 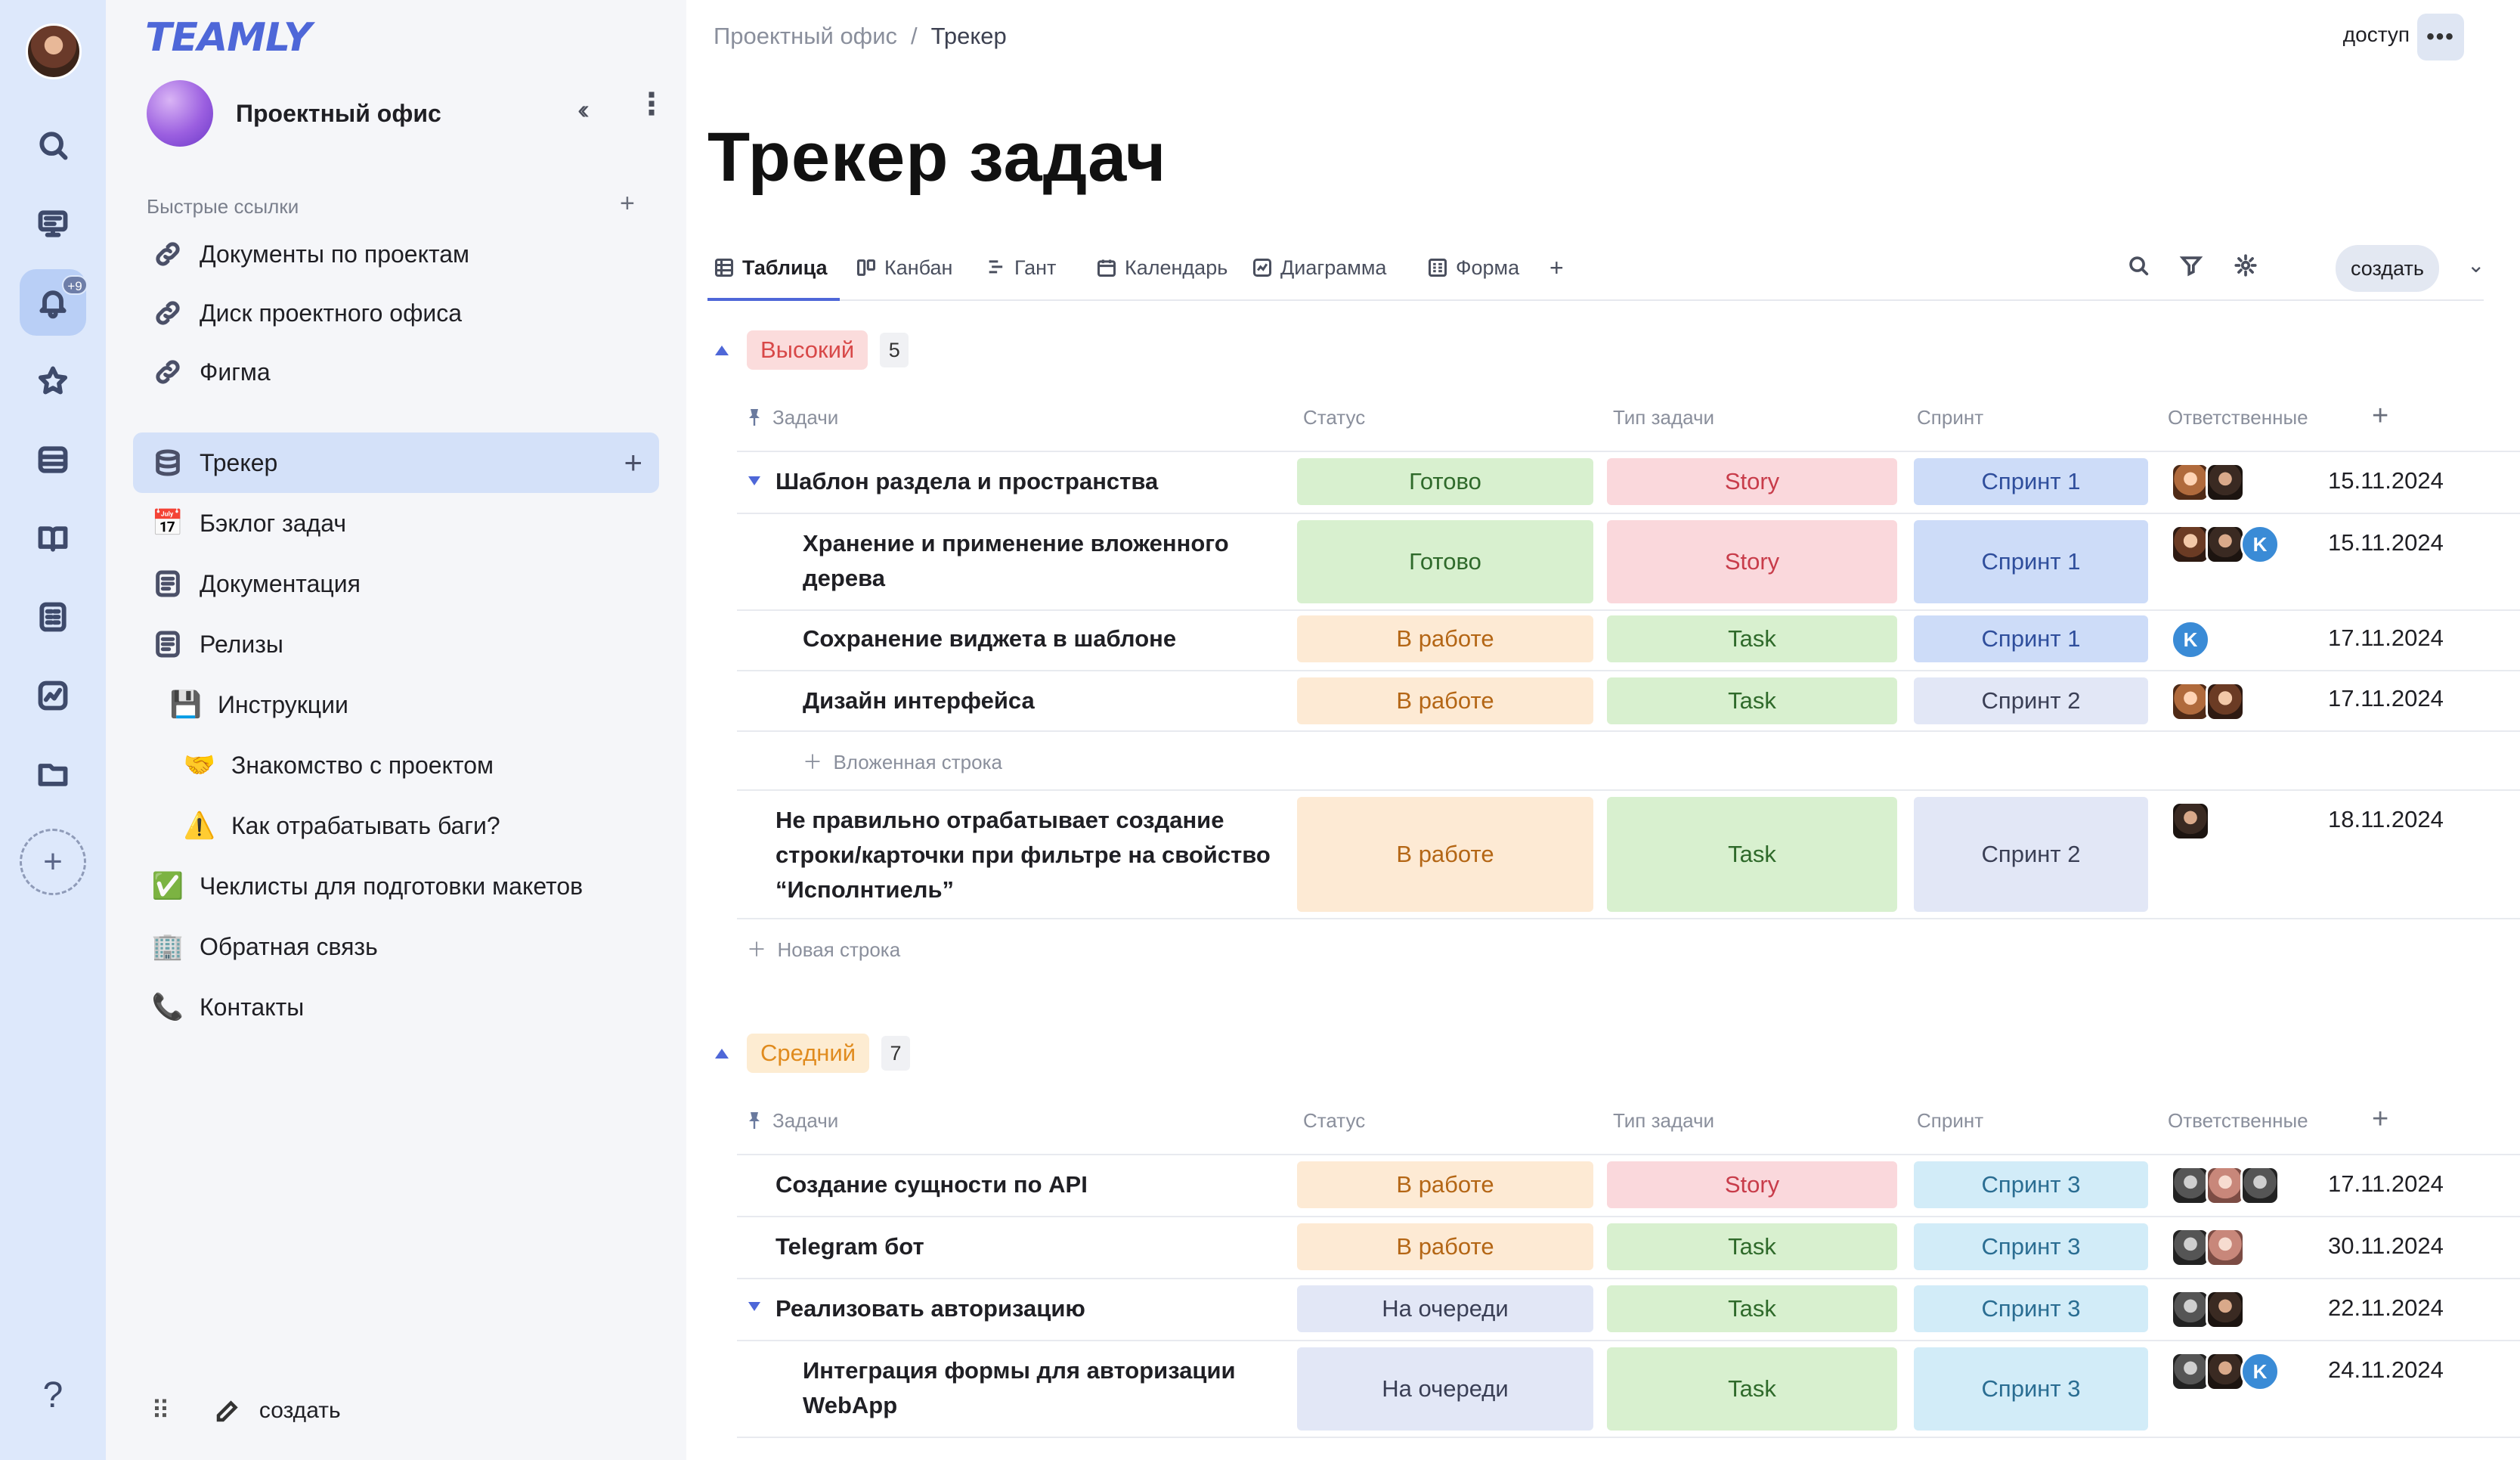 What do you see at coordinates (396, 462) in the screenshot?
I see `sidebar-item-tracker: Трекер +` at bounding box center [396, 462].